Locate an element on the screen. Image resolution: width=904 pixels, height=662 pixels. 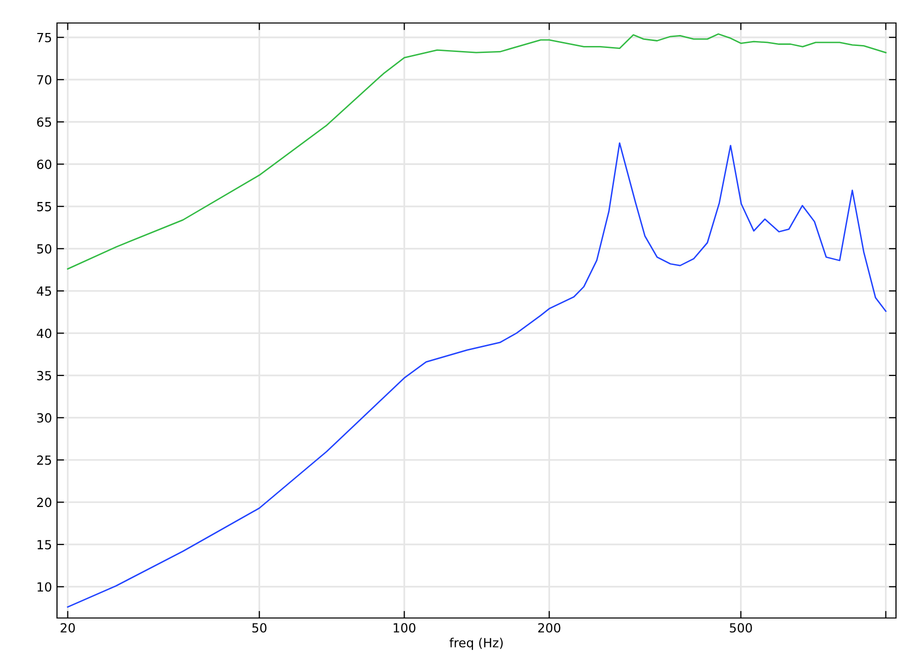
y-tick-label: 10 is located at coordinates (45, 587).